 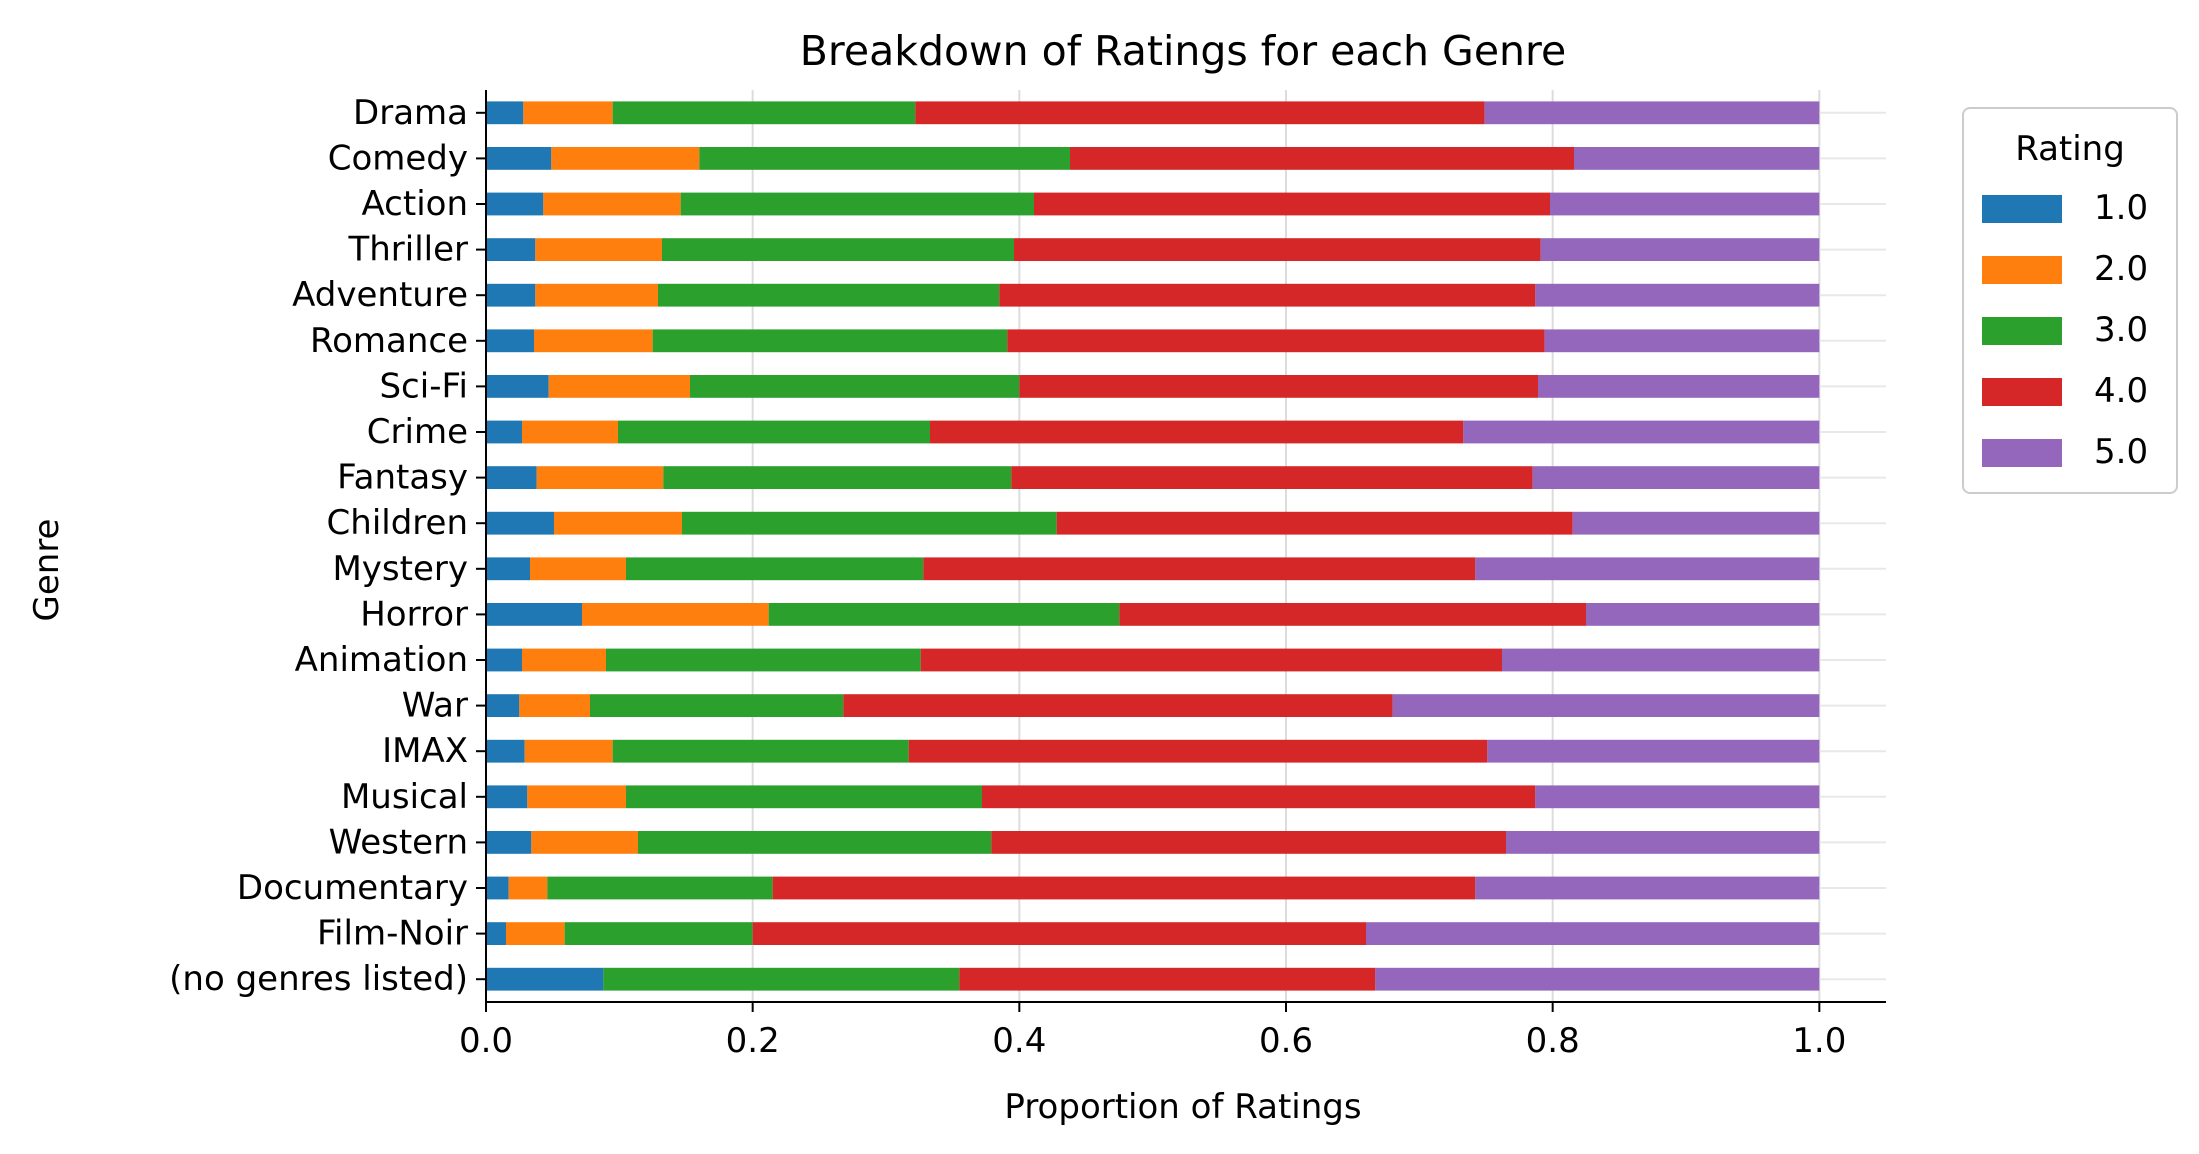 What do you see at coordinates (402, 478) in the screenshot?
I see `y-tick-label: Fantasy` at bounding box center [402, 478].